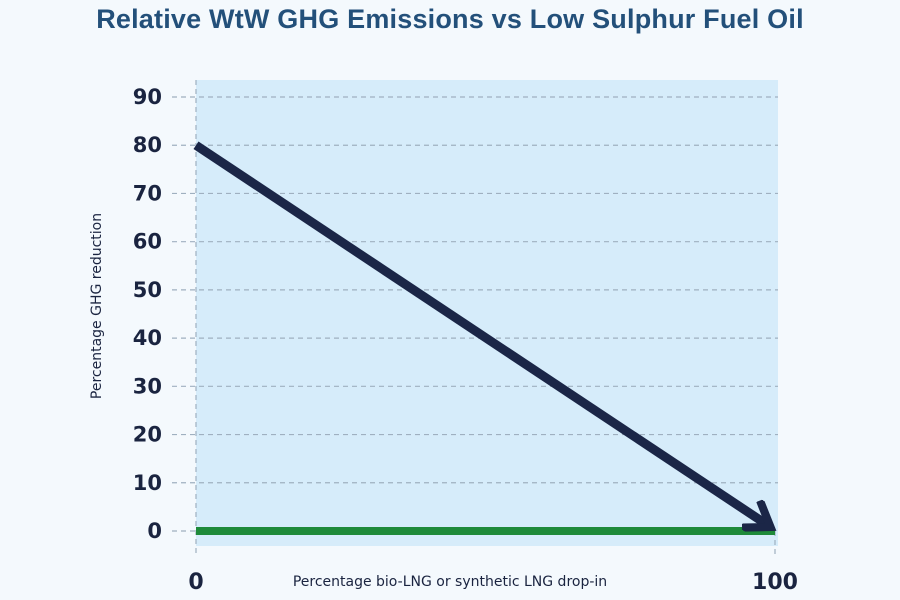 The width and height of the screenshot is (900, 600). I want to click on x-tick-labels: 0 100, so click(493, 582).